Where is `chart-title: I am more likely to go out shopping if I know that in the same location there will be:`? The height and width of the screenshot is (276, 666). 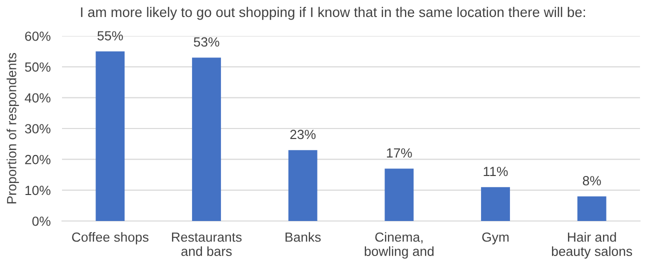
chart-title: I am more likely to go out shopping if I know that in the same location there will be: is located at coordinates (333, 13).